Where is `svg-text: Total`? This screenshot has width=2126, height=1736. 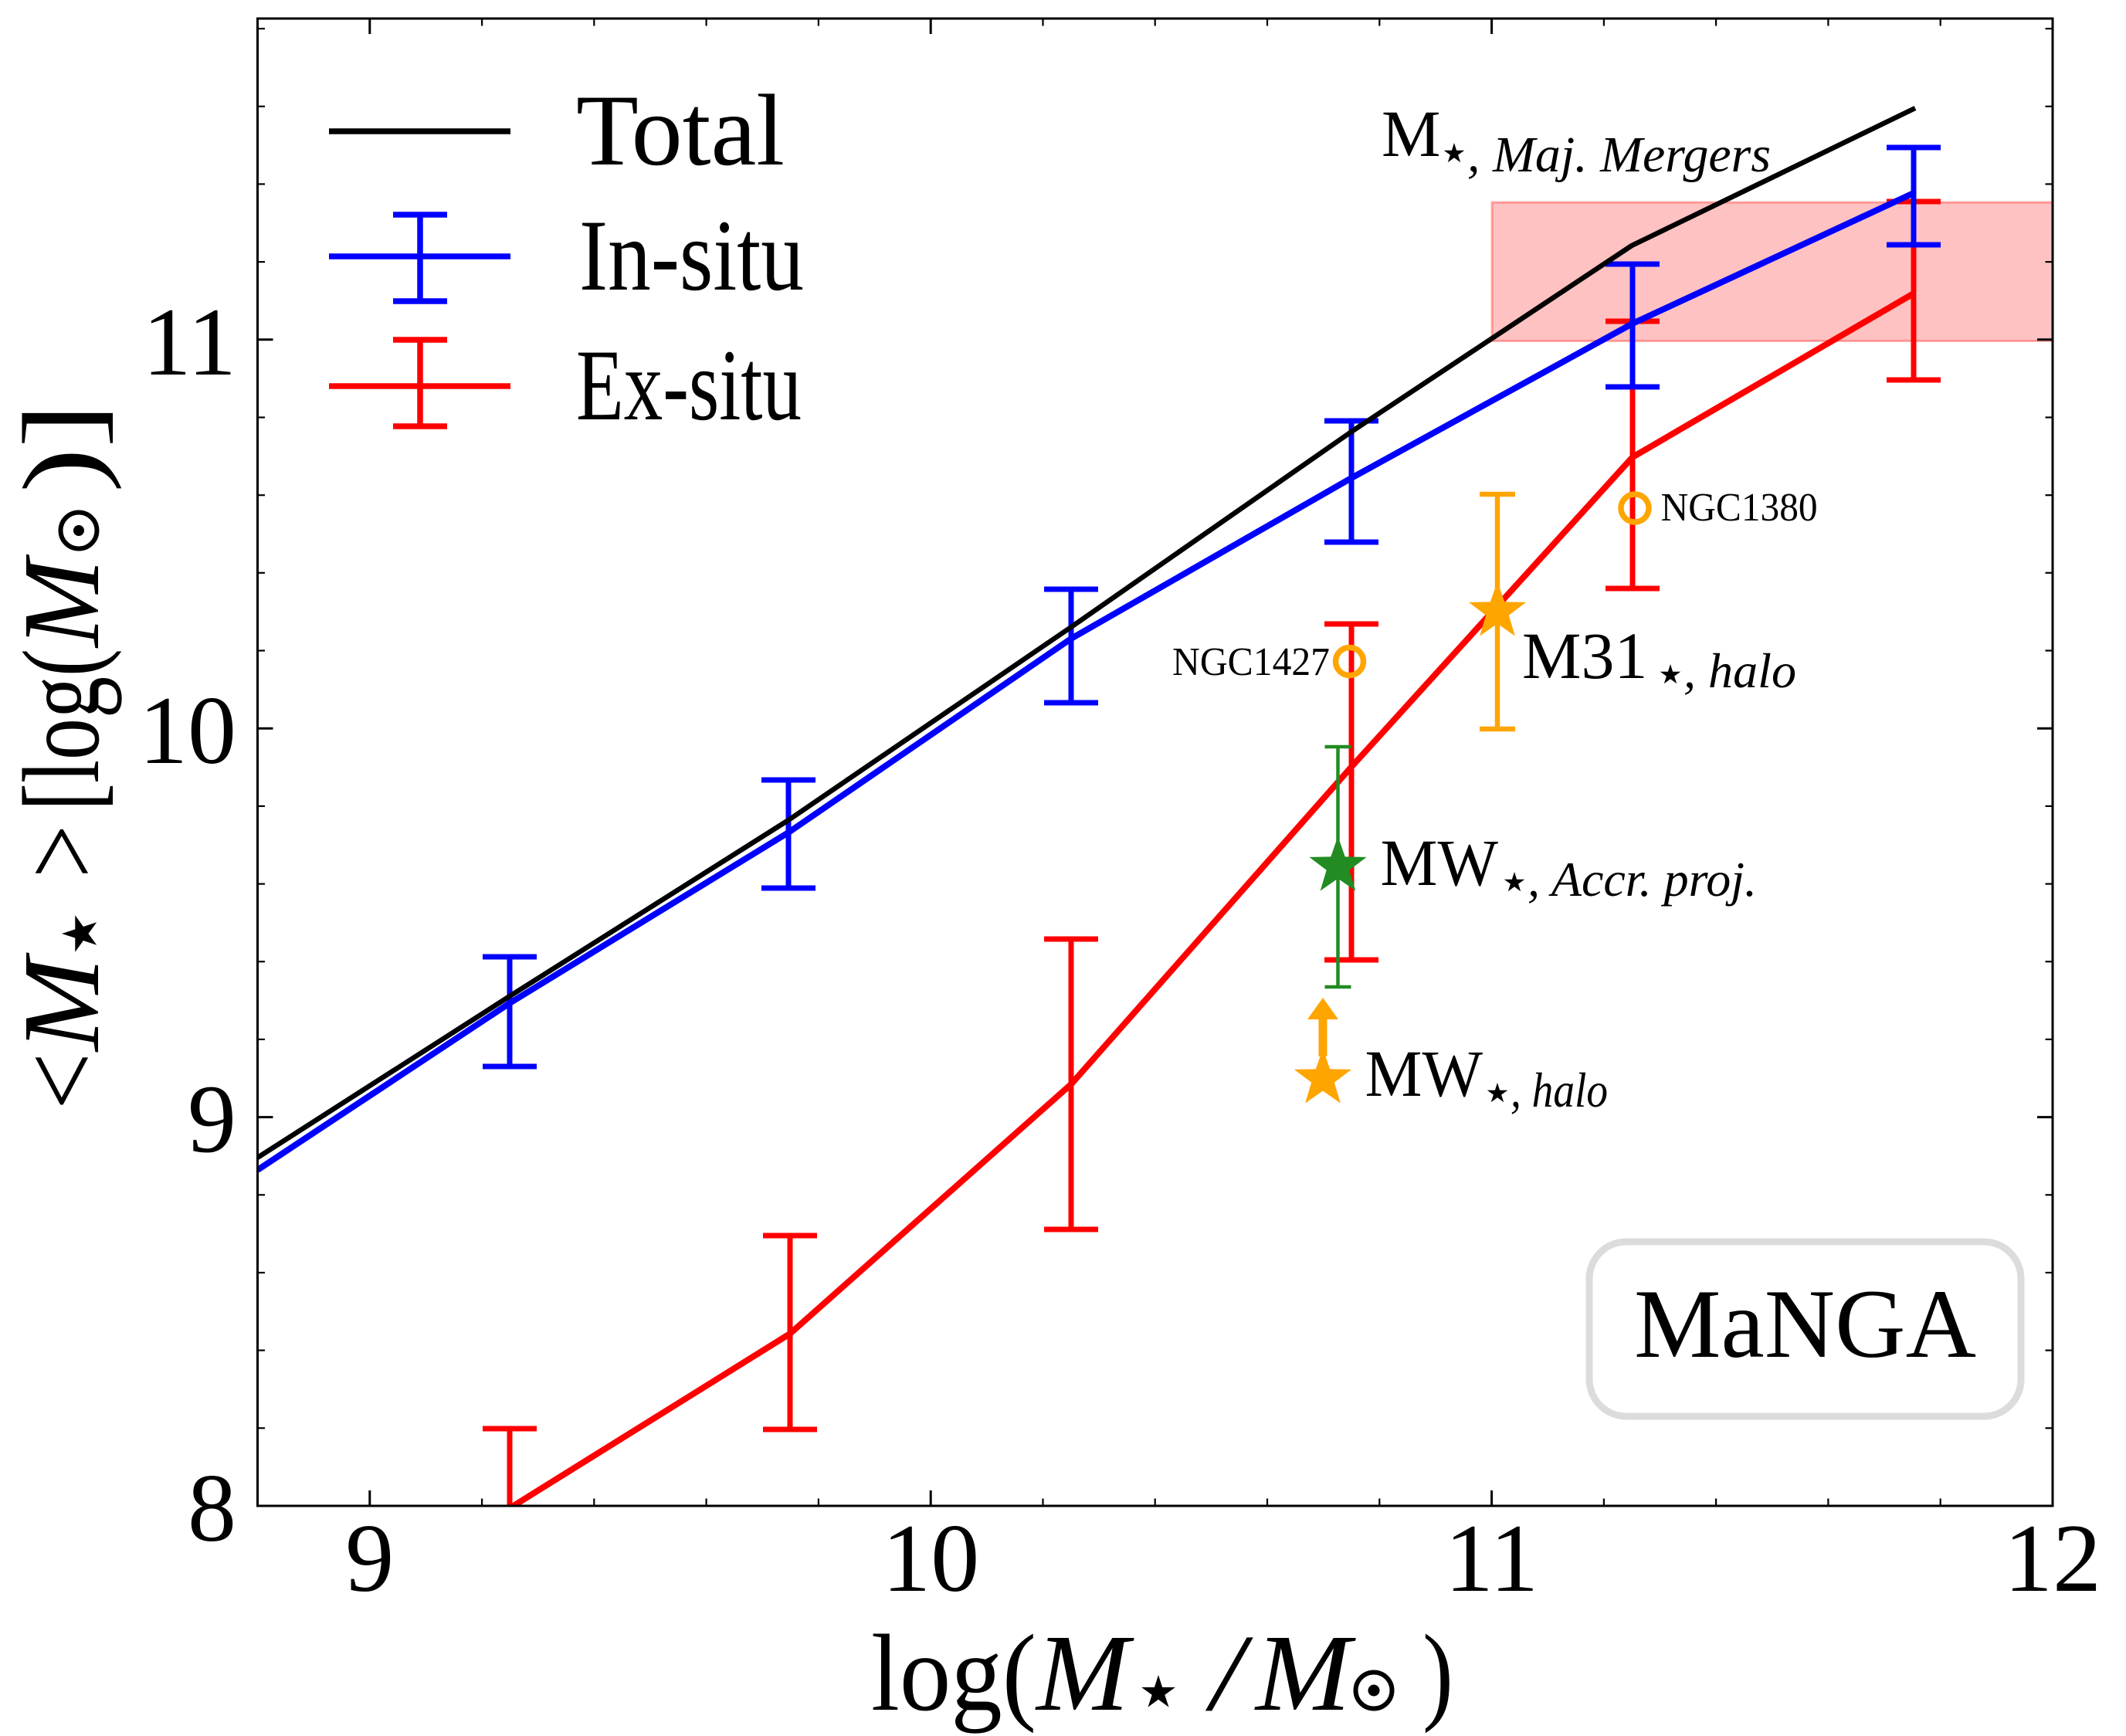
svg-text: Total is located at coordinates (680, 130).